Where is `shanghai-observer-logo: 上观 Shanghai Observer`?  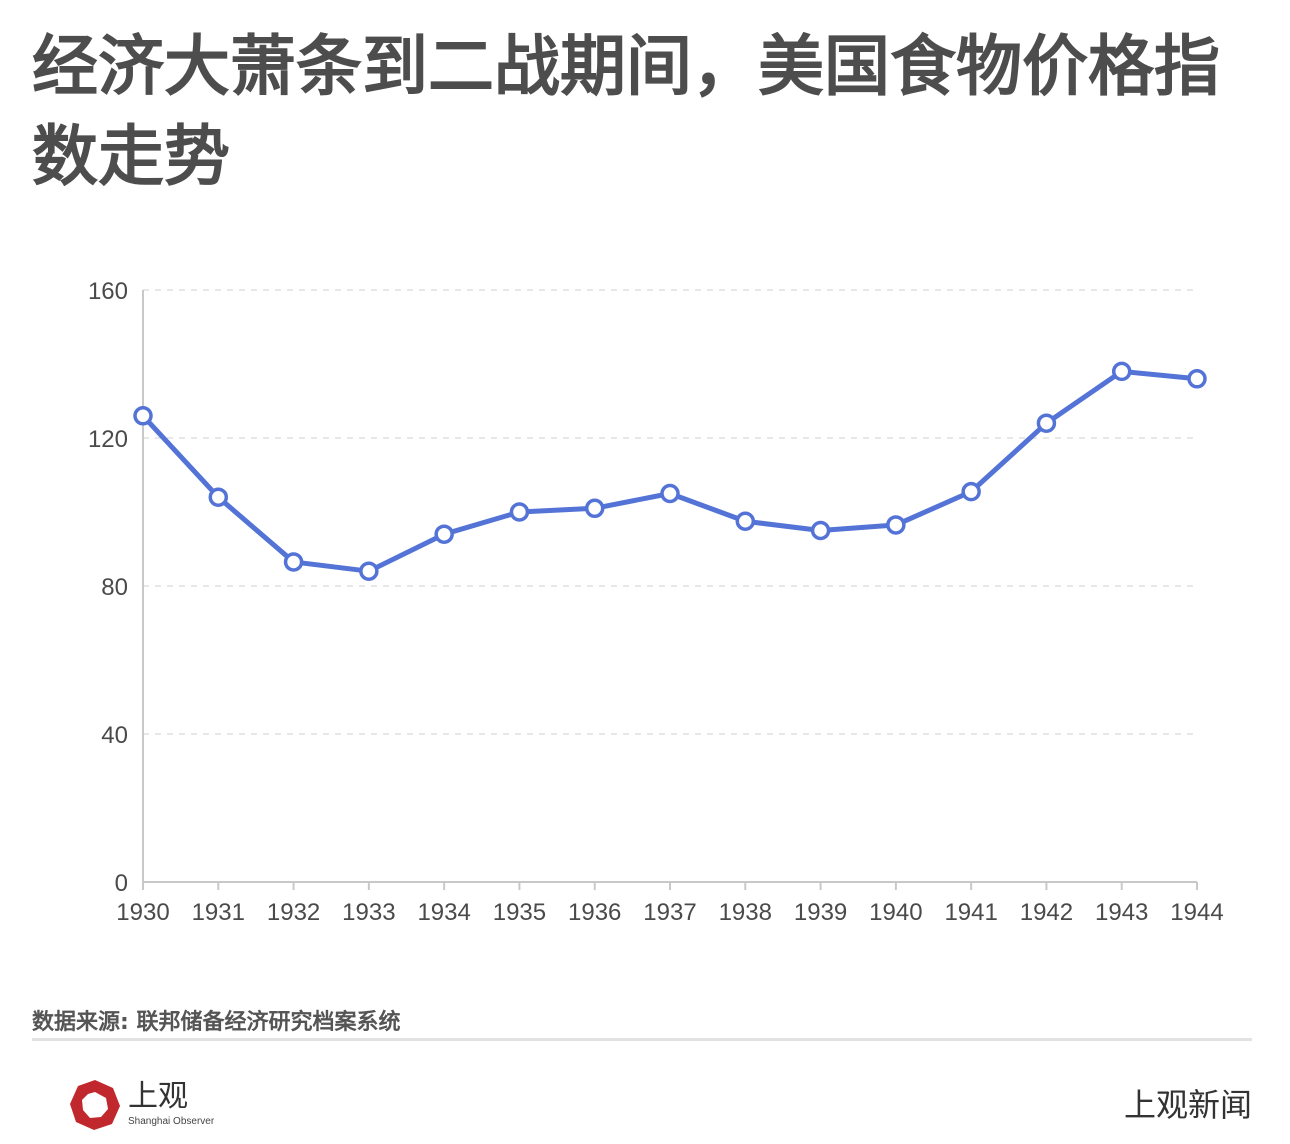 shanghai-observer-logo: 上观 Shanghai Observer is located at coordinates (146, 1104).